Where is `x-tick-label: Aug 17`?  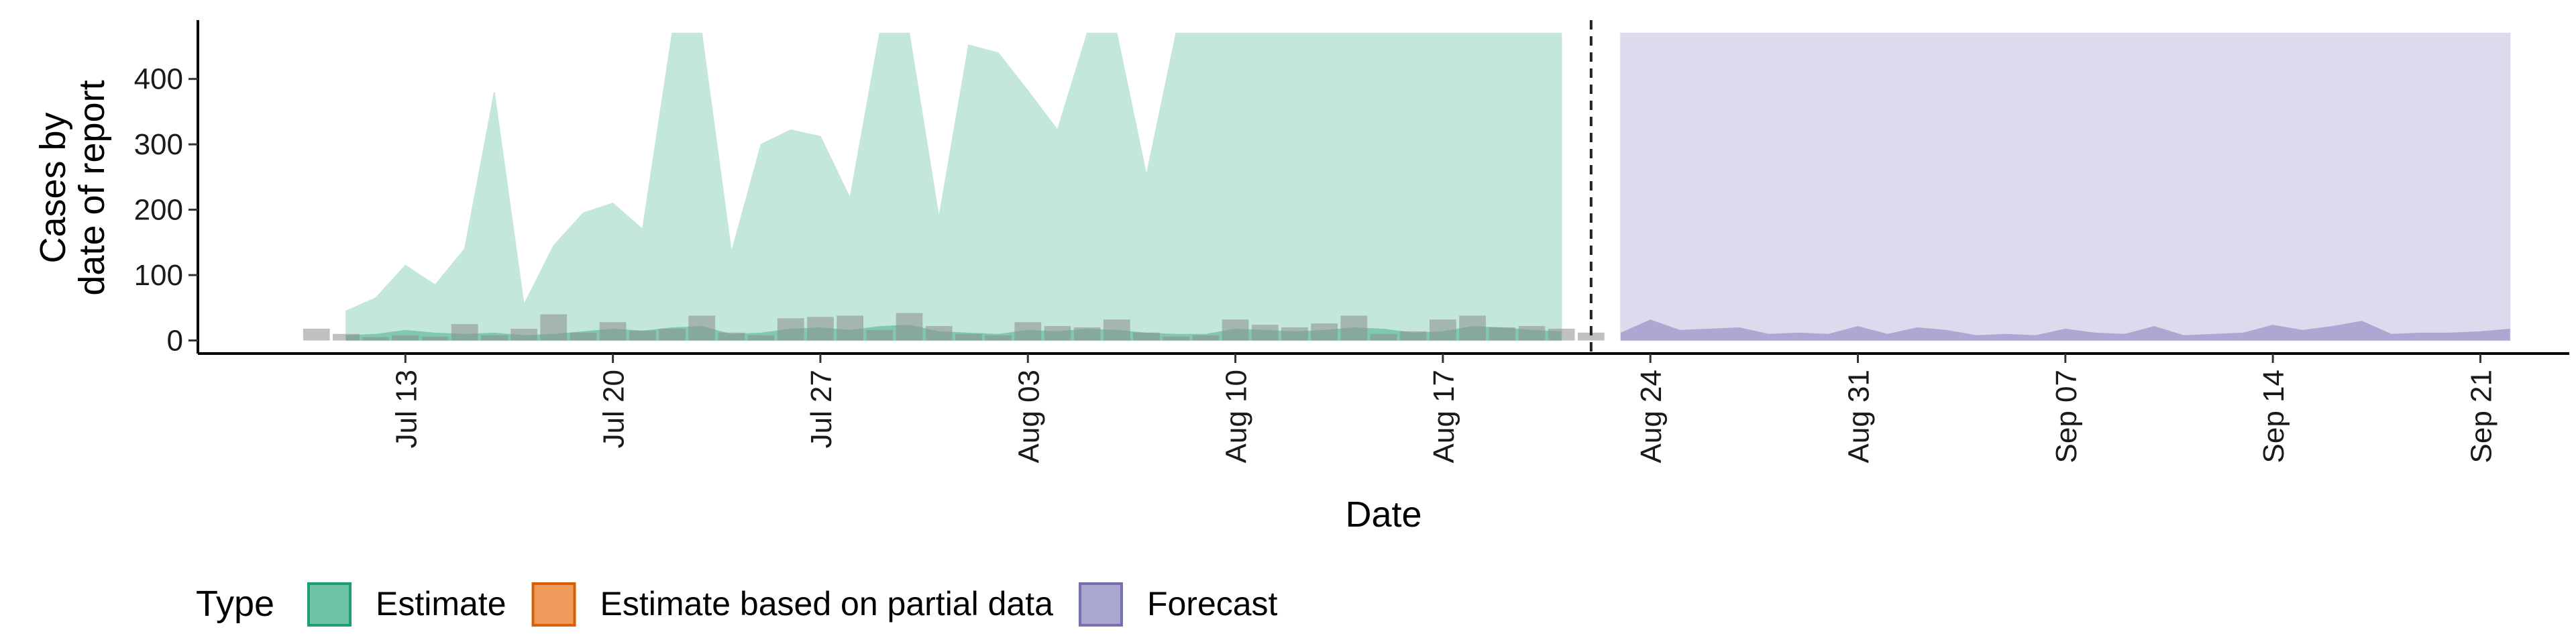
x-tick-label: Aug 17 is located at coordinates (1444, 416).